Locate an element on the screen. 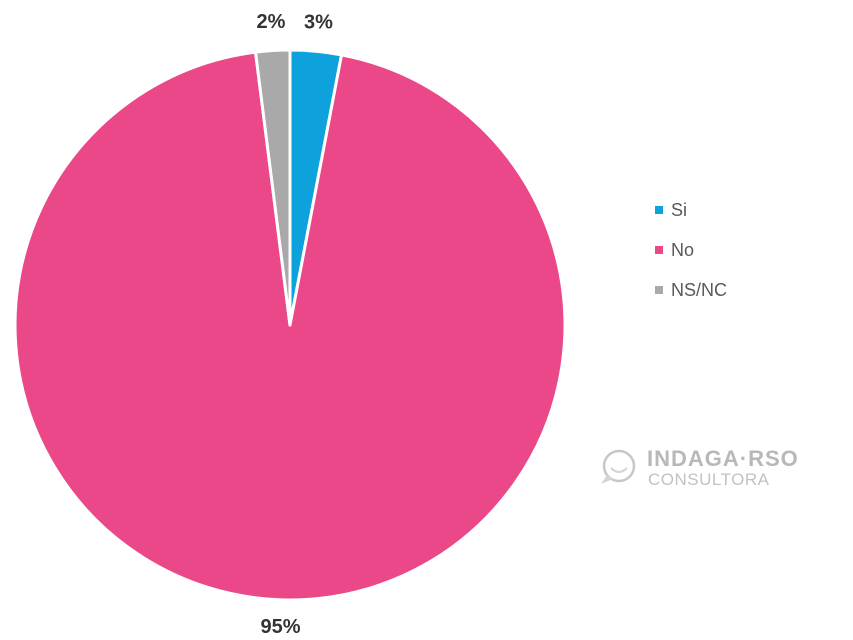 The height and width of the screenshot is (640, 853). company-logo: INDAGA·RSO CONSULTORA is located at coordinates (722, 474).